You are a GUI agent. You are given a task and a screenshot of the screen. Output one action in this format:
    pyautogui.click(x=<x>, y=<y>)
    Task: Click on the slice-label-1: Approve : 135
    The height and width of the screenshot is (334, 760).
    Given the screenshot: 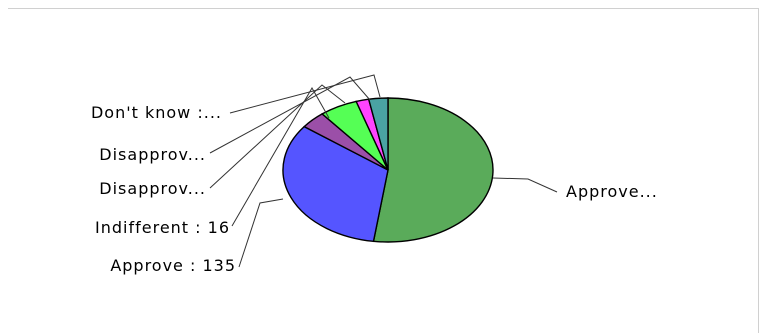 What is the action you would take?
    pyautogui.click(x=173, y=265)
    